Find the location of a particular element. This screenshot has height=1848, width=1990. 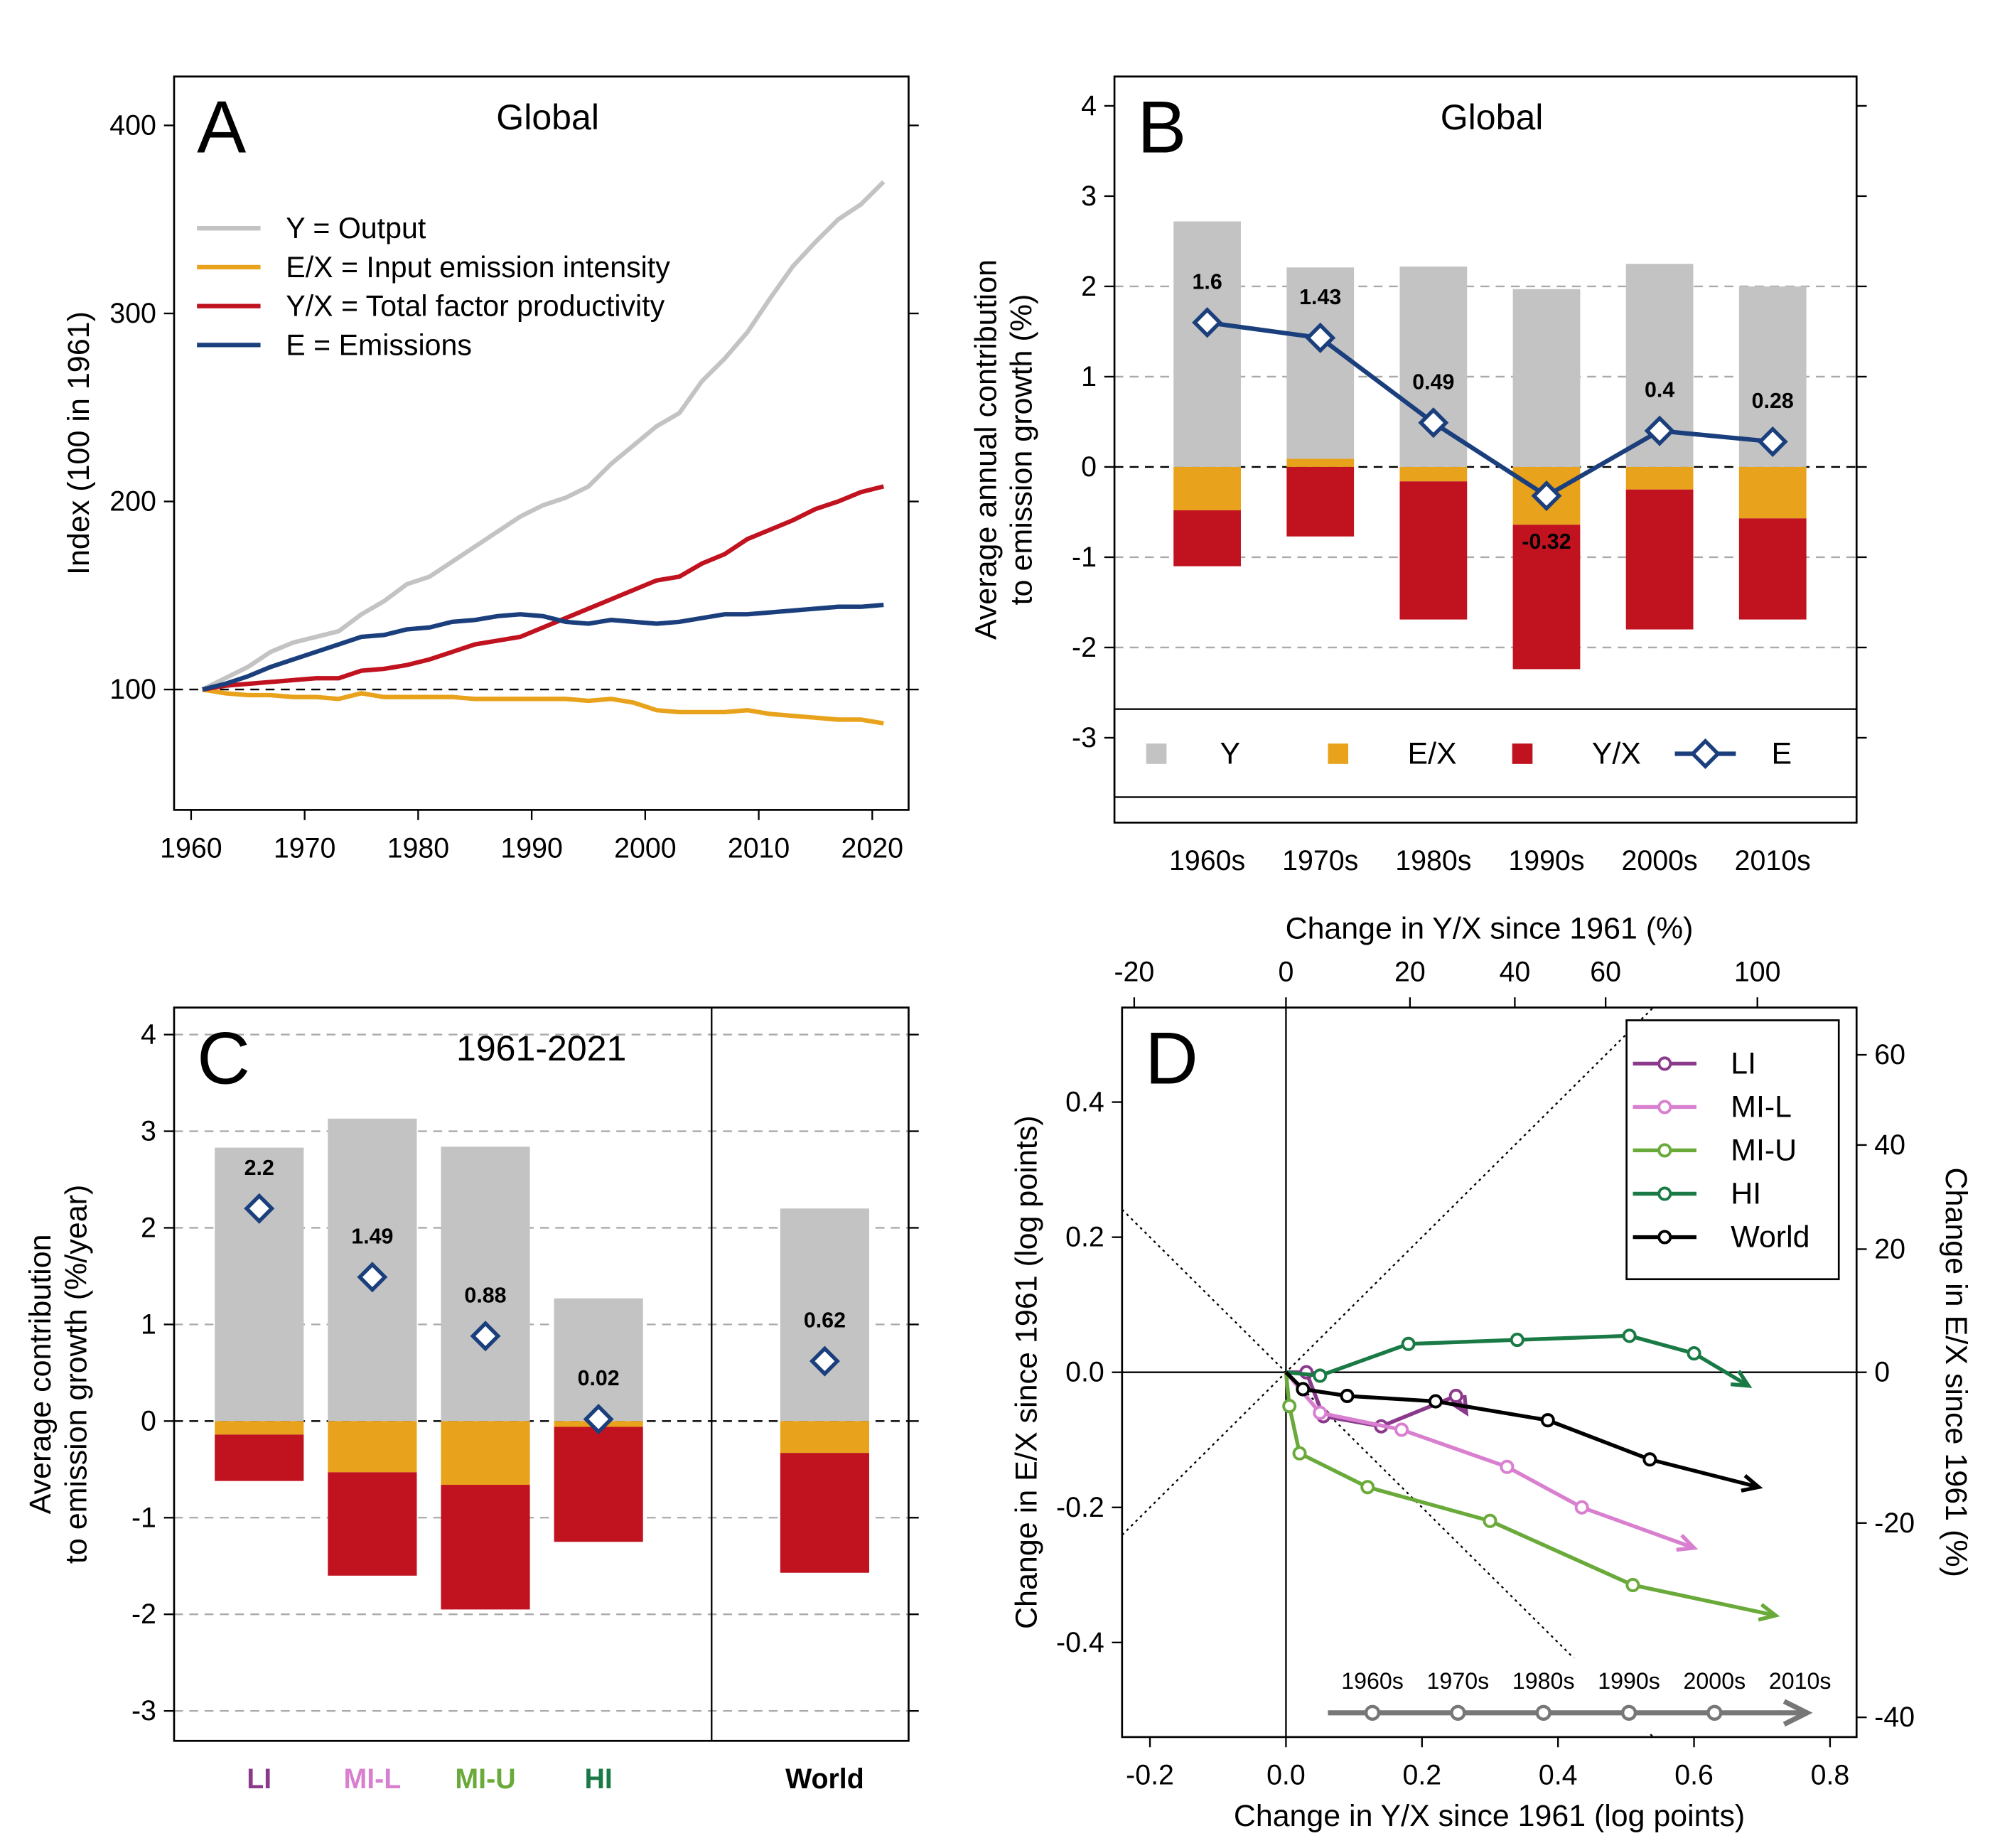

y2-tick-label: -20 is located at coordinates (1894, 1523).